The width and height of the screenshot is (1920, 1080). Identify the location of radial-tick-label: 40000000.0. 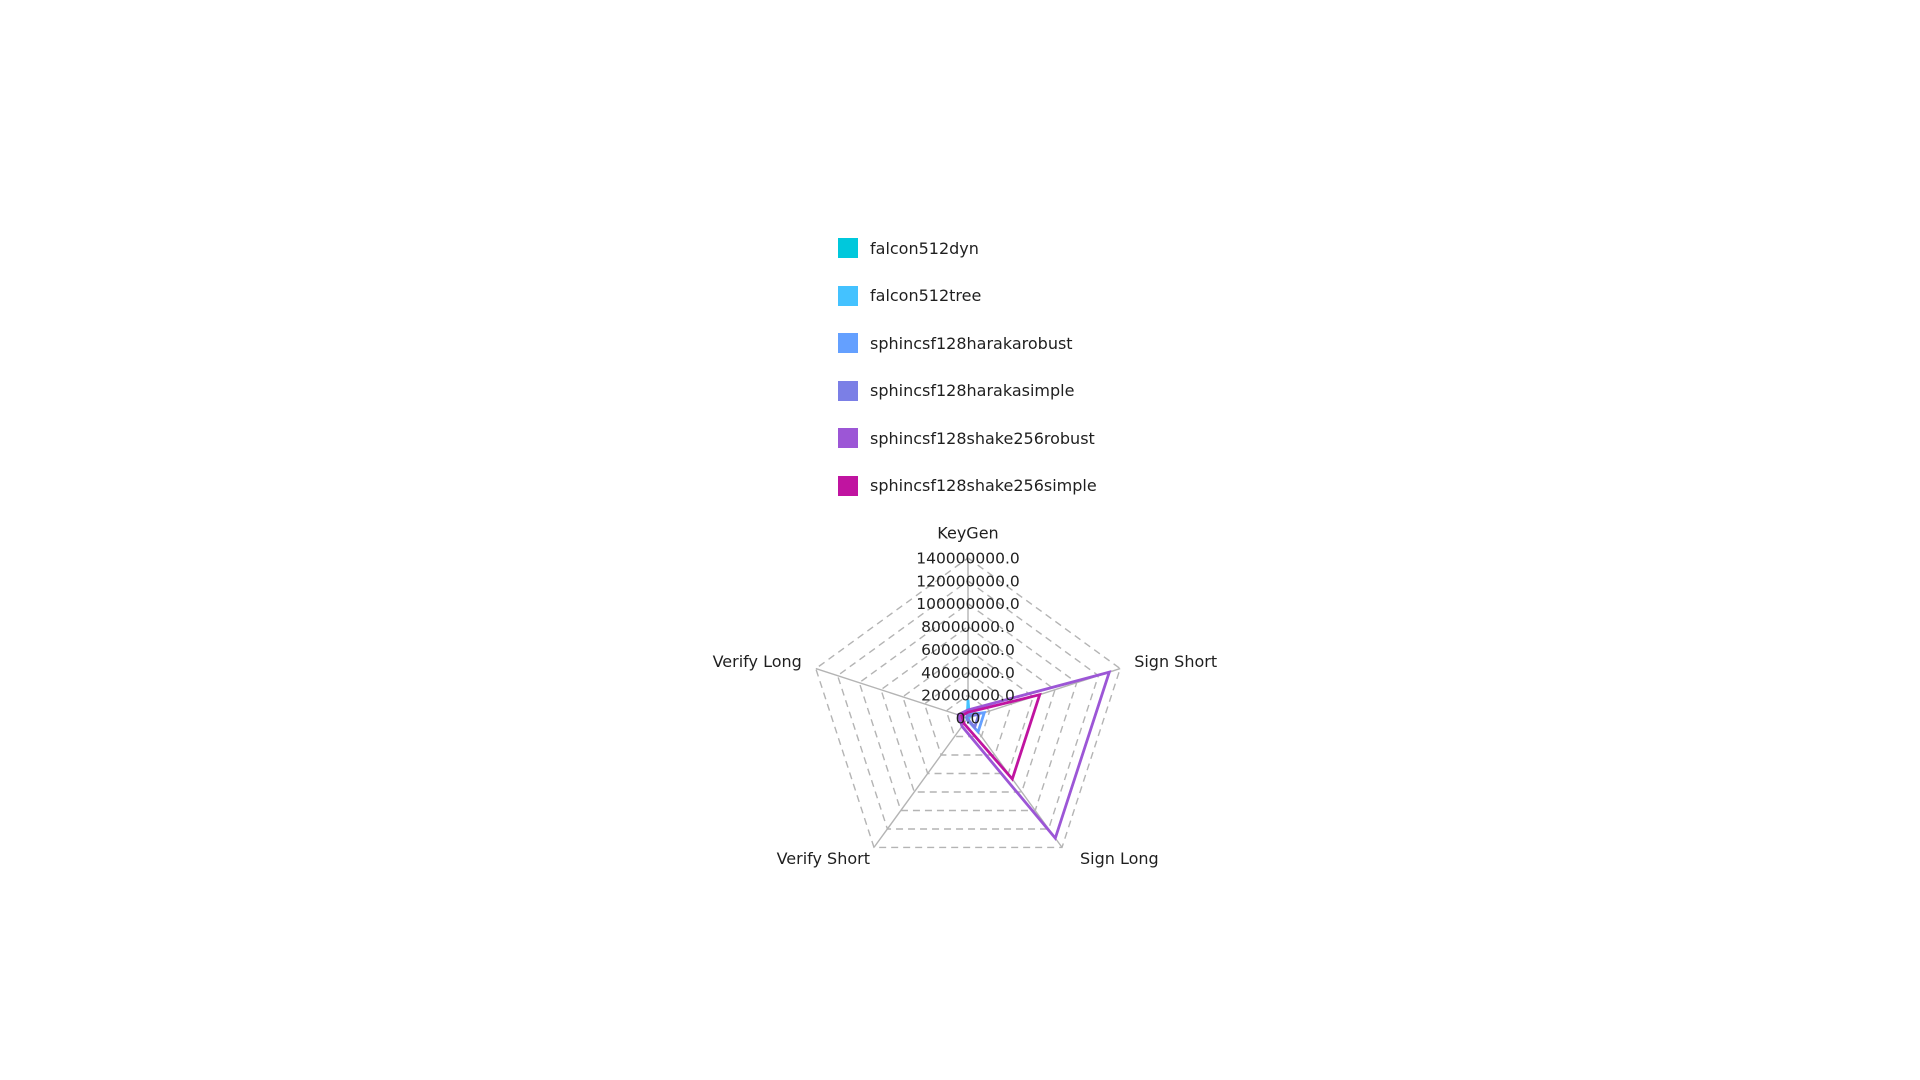
(968, 673).